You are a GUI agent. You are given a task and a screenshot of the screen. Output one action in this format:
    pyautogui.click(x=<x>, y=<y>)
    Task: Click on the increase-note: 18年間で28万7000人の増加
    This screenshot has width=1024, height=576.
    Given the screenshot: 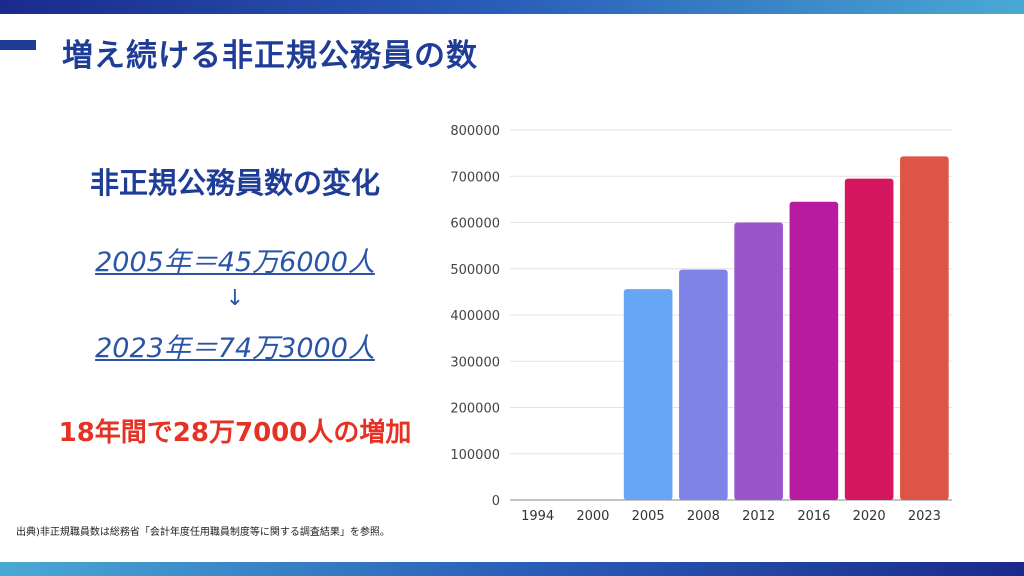 What is the action you would take?
    pyautogui.click(x=235, y=433)
    